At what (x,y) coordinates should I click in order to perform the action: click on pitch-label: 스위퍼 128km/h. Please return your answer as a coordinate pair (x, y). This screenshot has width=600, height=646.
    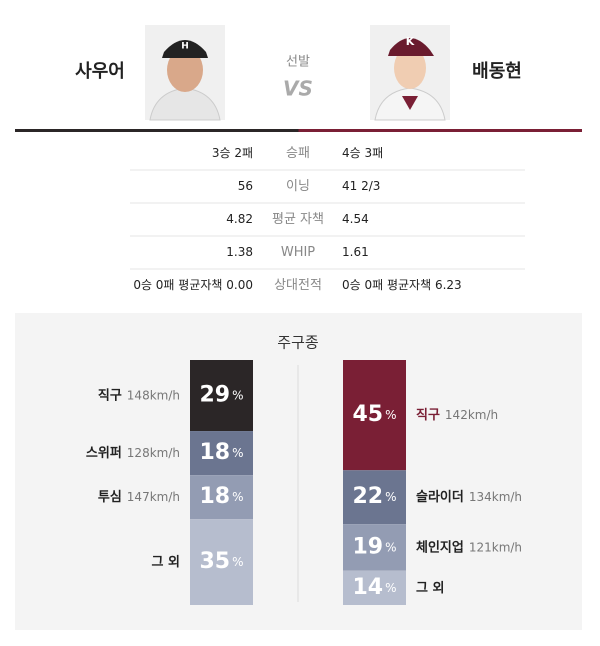
    Looking at the image, I should click on (133, 453).